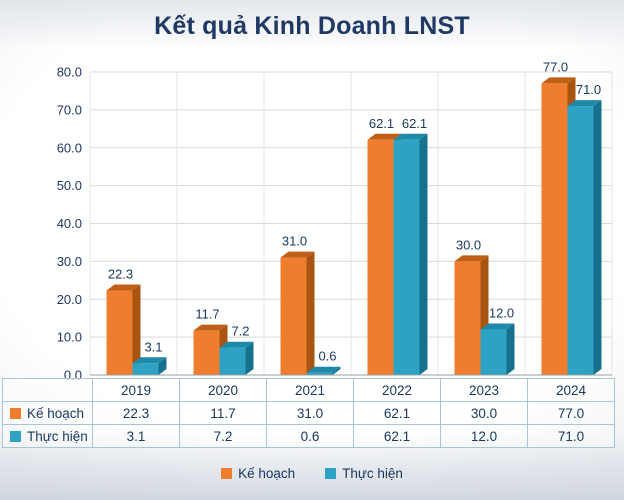  I want to click on legend-item-thuc-hien: Thực hiện, so click(364, 473).